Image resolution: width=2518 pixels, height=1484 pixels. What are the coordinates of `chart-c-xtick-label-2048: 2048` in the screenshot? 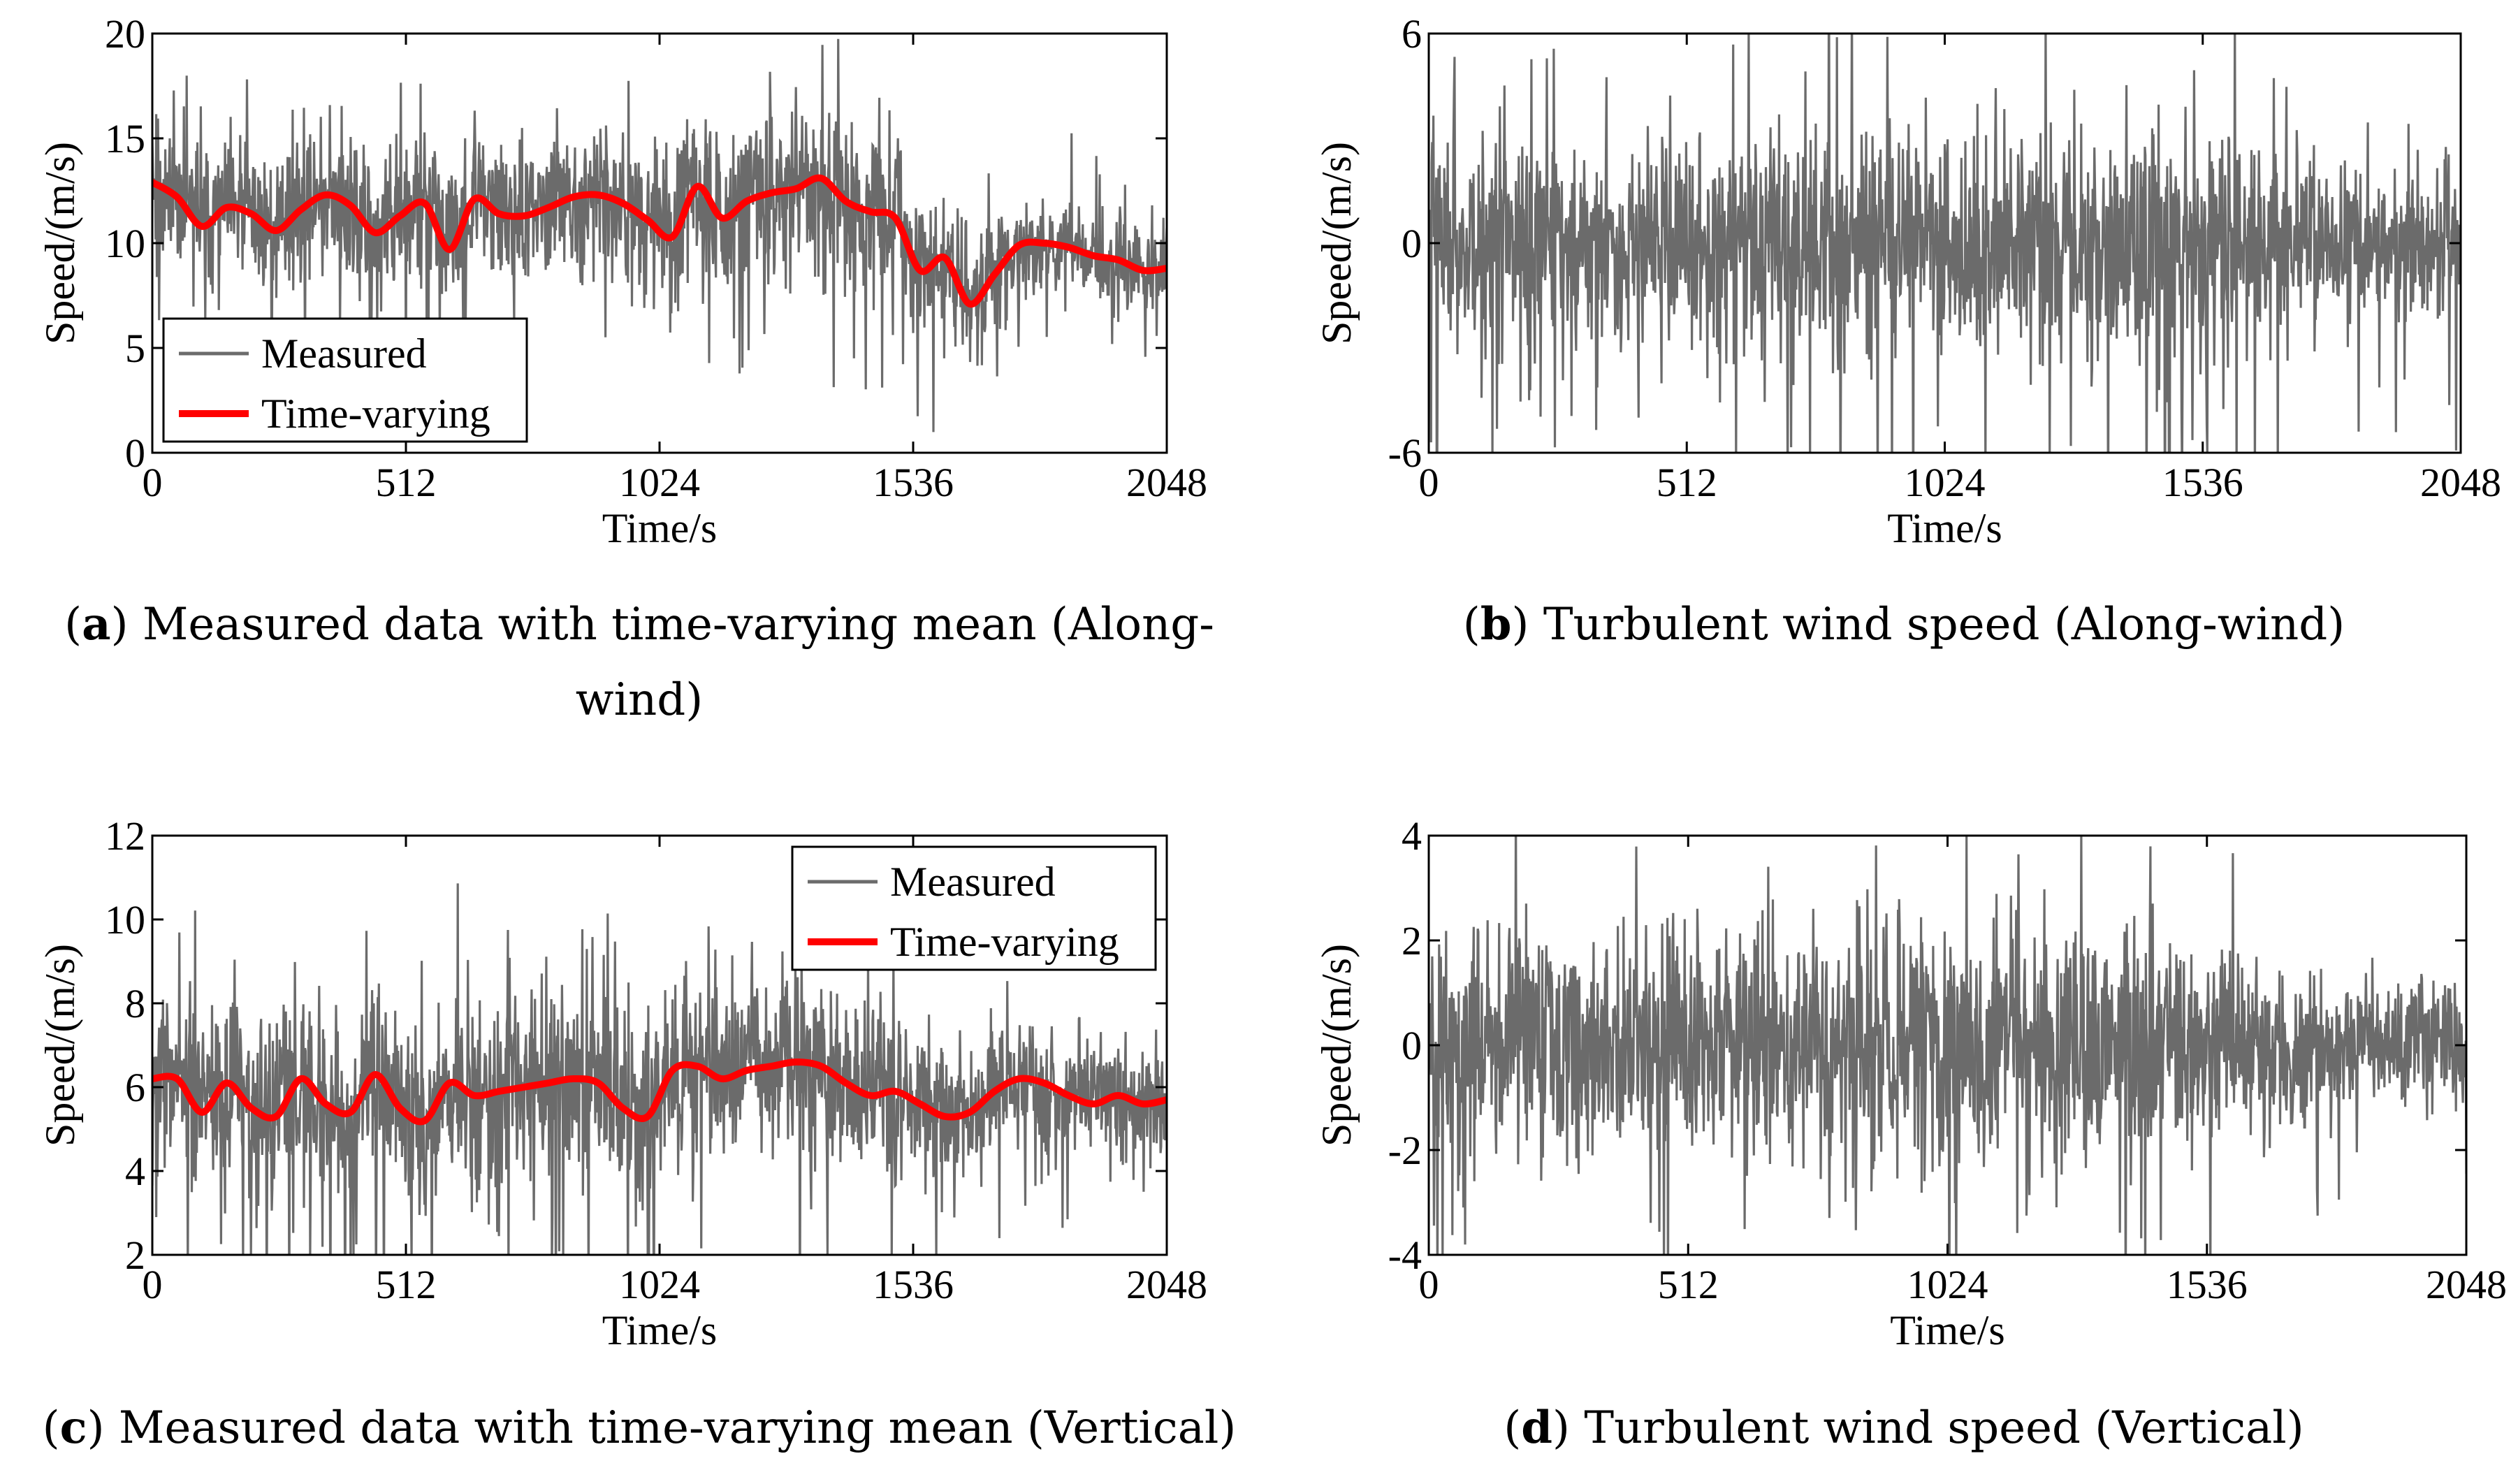 It's located at (1166, 1284).